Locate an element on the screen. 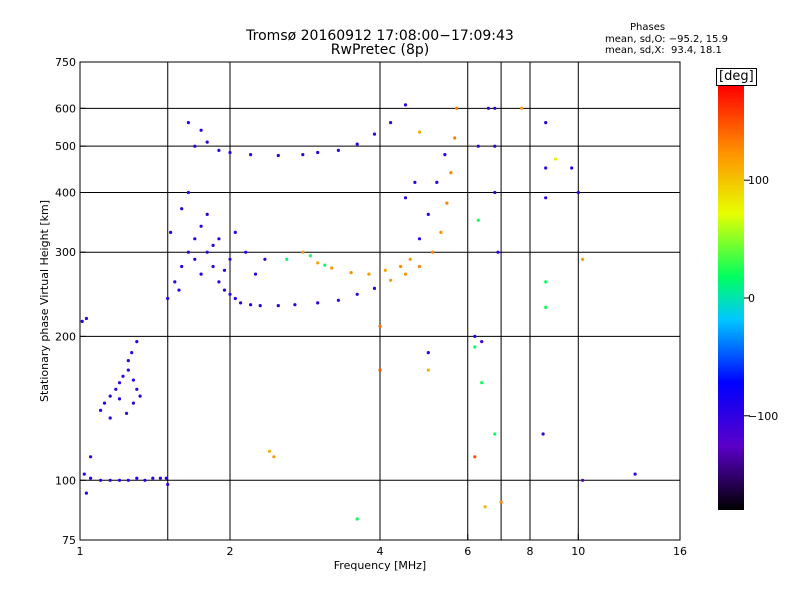  x-tick-label: 2 is located at coordinates (230, 551).